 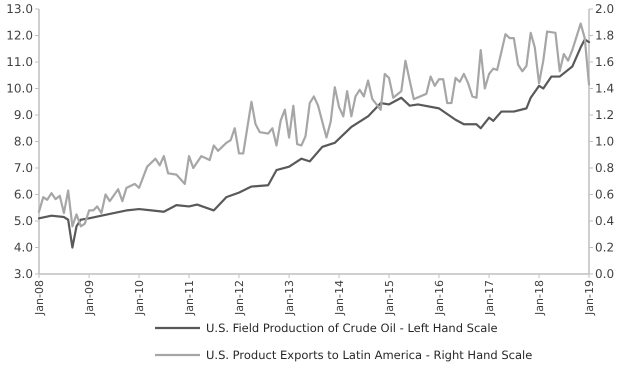 I want to click on x-tick-label: Jan-17, so click(x=489, y=298).